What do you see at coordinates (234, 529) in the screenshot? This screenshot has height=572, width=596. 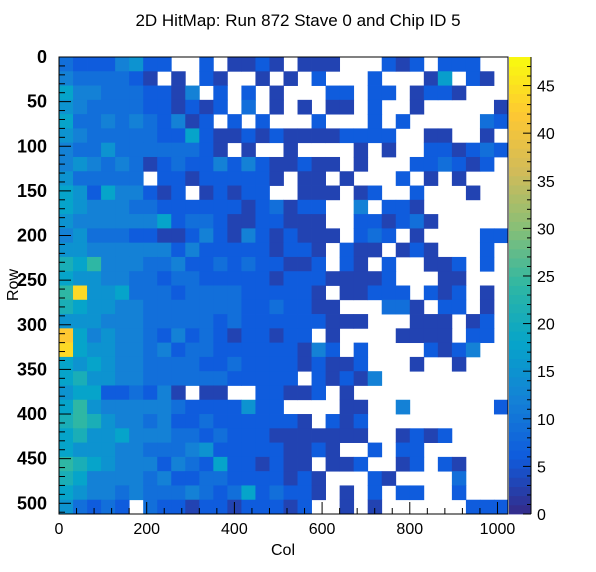 I see `x-tick-label: 400` at bounding box center [234, 529].